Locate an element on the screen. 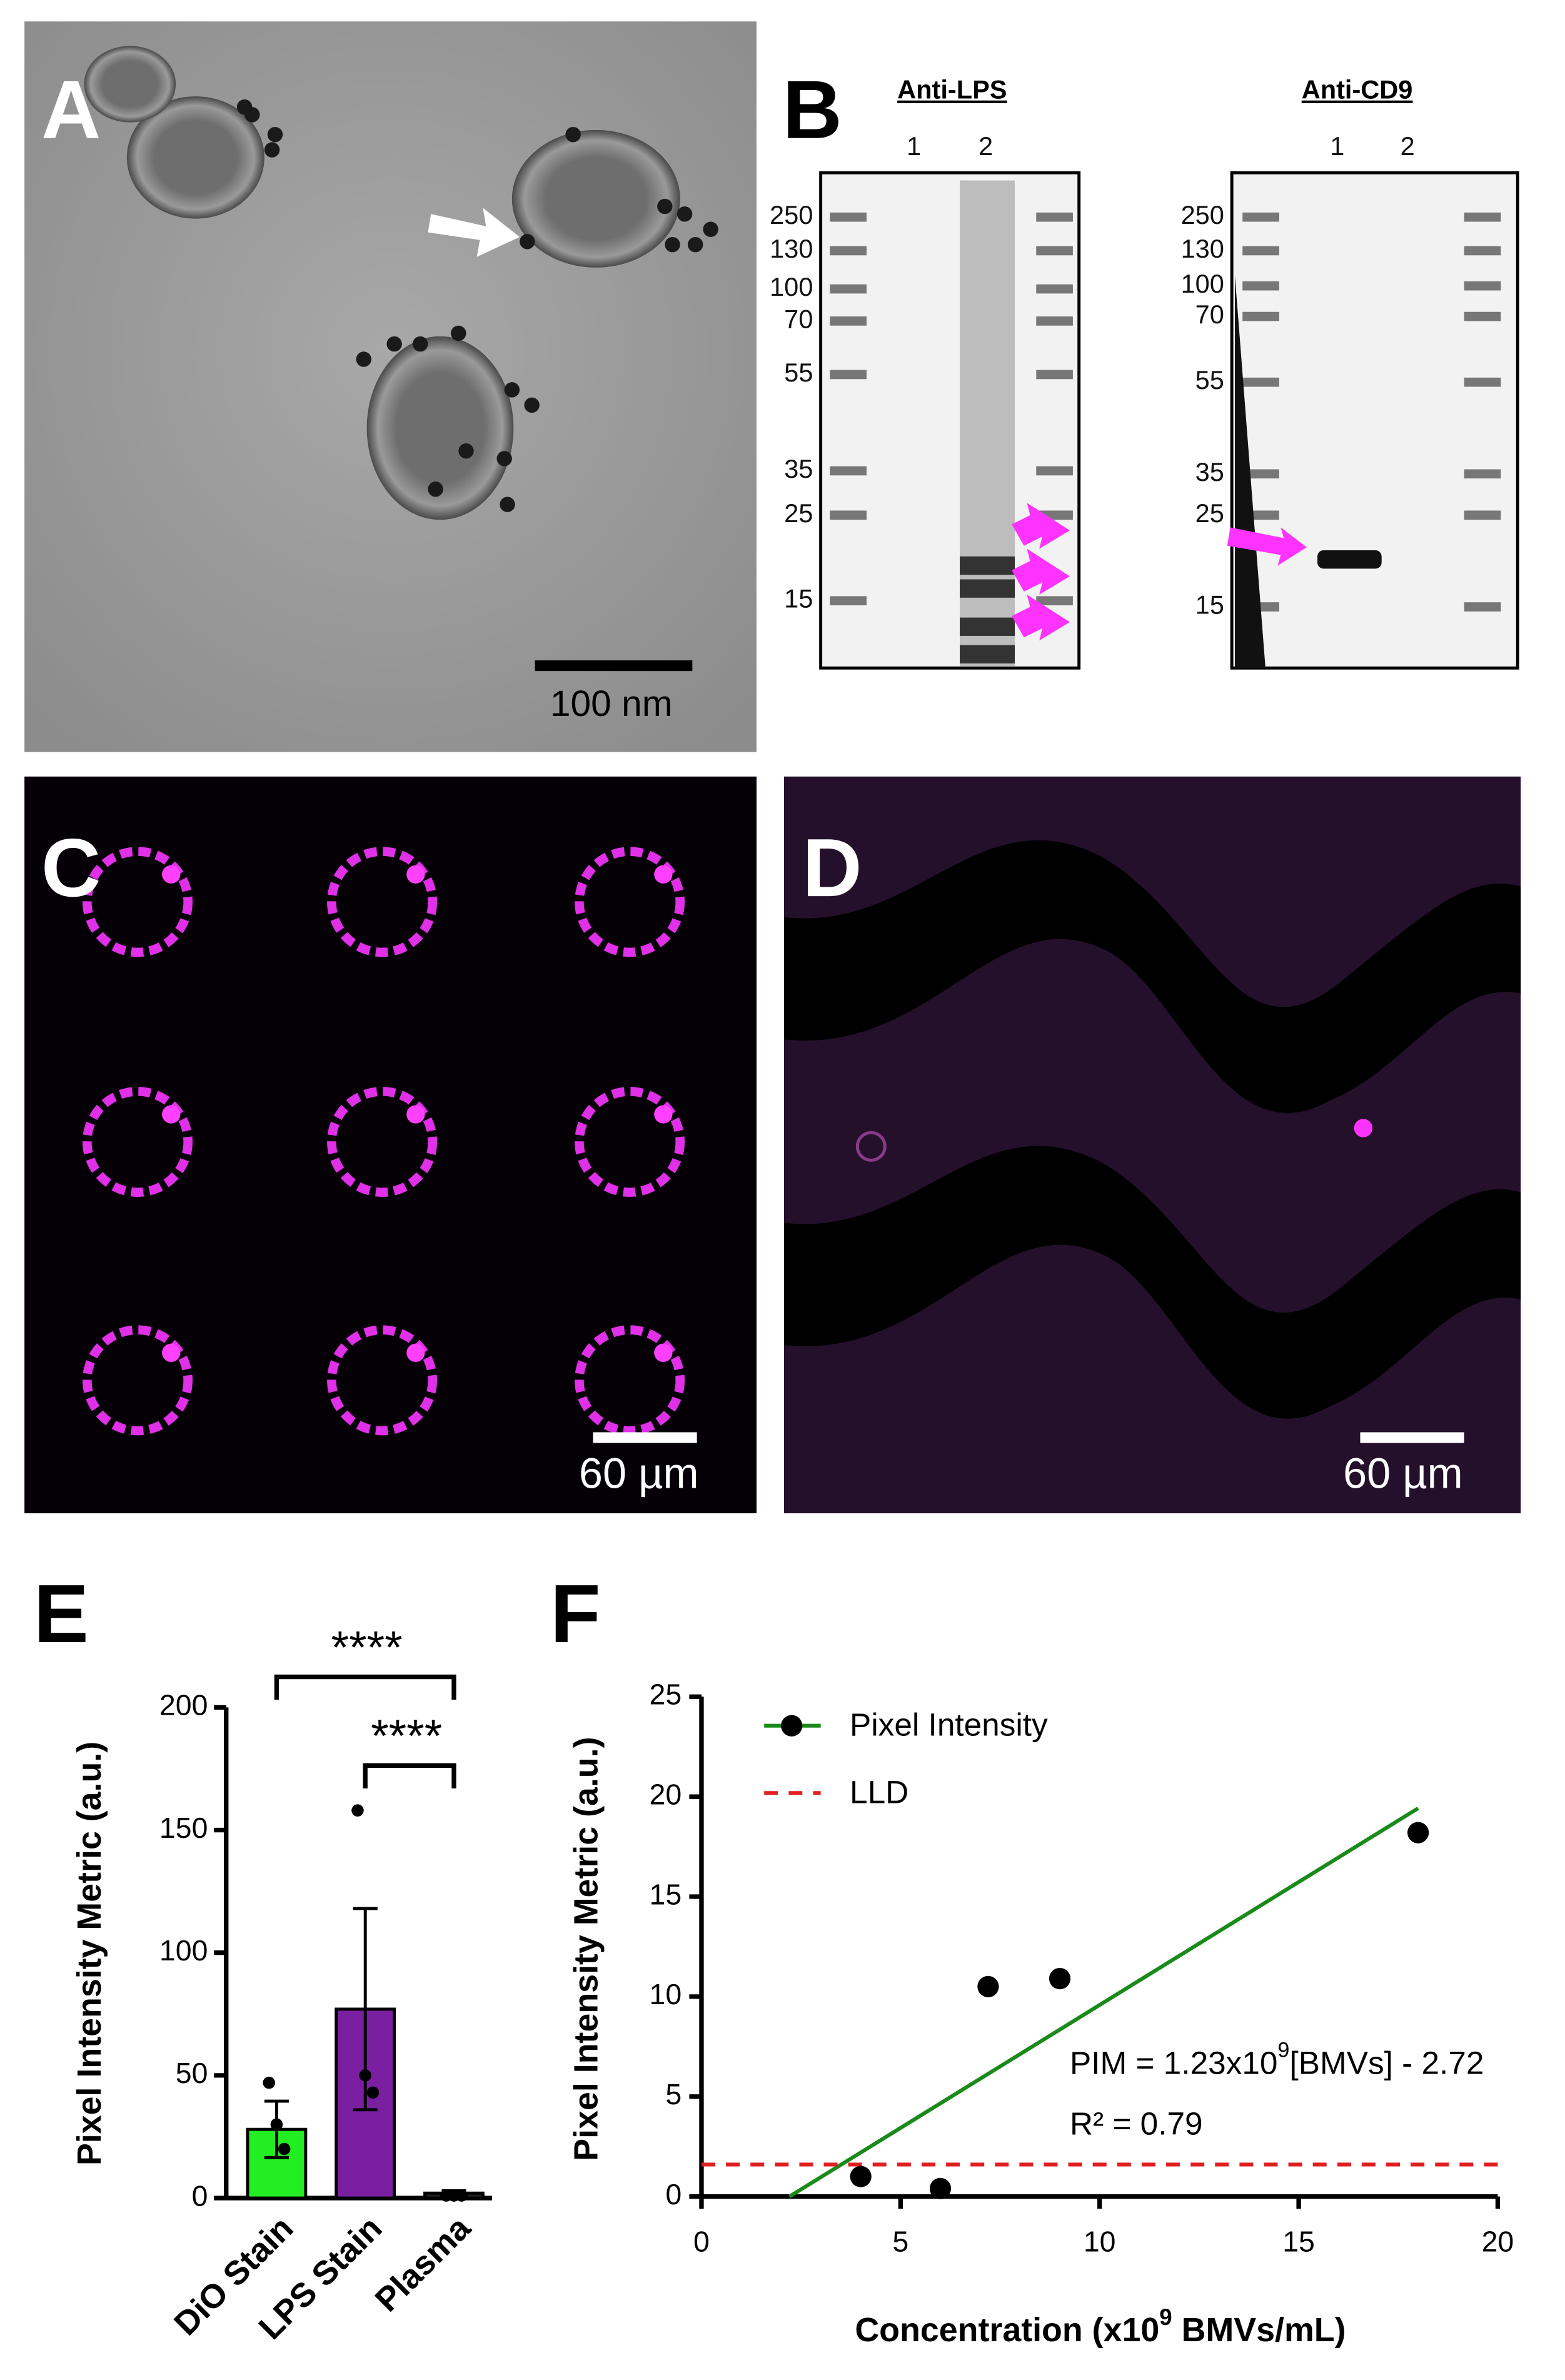 Image resolution: width=1565 pixels, height=2380 pixels. y-tick-label: 5 is located at coordinates (673, 2094).